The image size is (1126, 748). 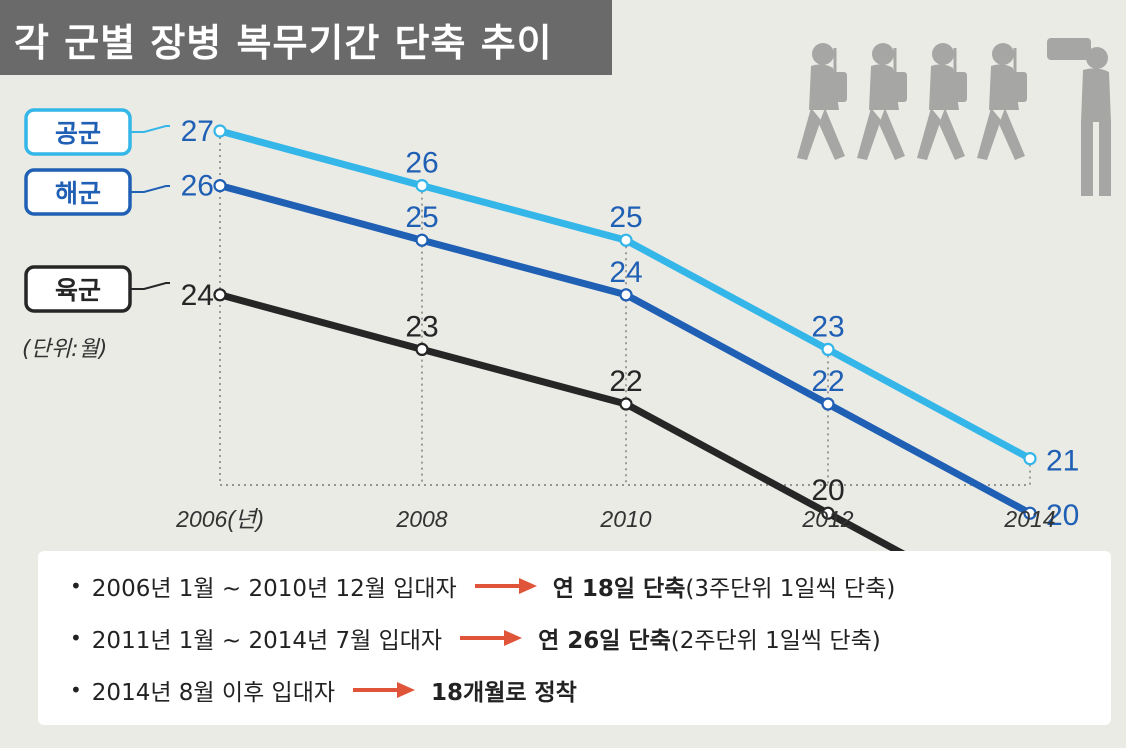 I want to click on x-tick-label: 2012, so click(x=827, y=519).